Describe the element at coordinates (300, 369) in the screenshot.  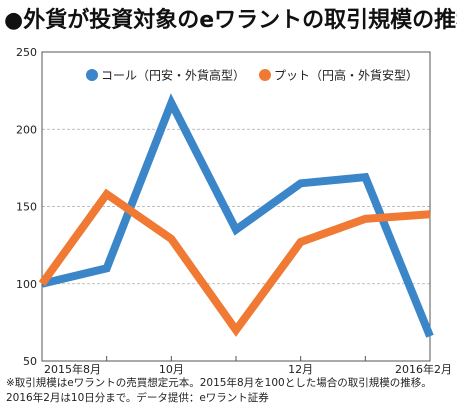
I see `x-tick-label: 12月` at that location.